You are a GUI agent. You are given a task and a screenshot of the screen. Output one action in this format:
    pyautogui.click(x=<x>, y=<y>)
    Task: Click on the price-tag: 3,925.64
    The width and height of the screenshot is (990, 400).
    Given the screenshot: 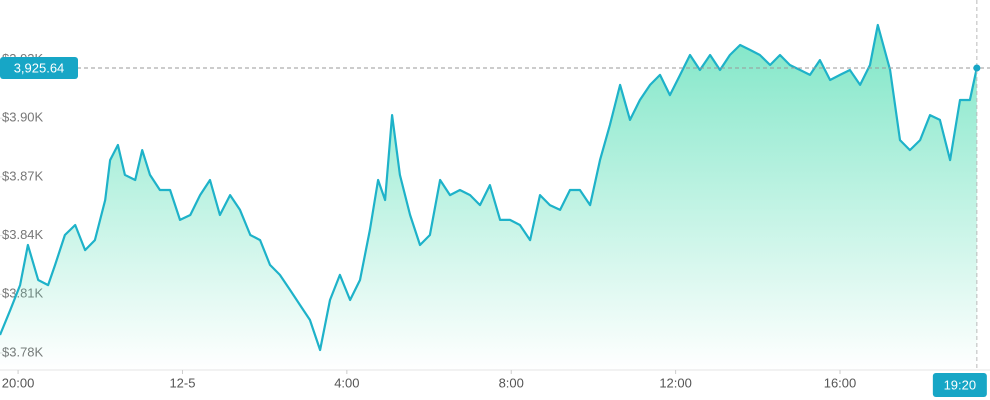 What is the action you would take?
    pyautogui.click(x=39, y=68)
    